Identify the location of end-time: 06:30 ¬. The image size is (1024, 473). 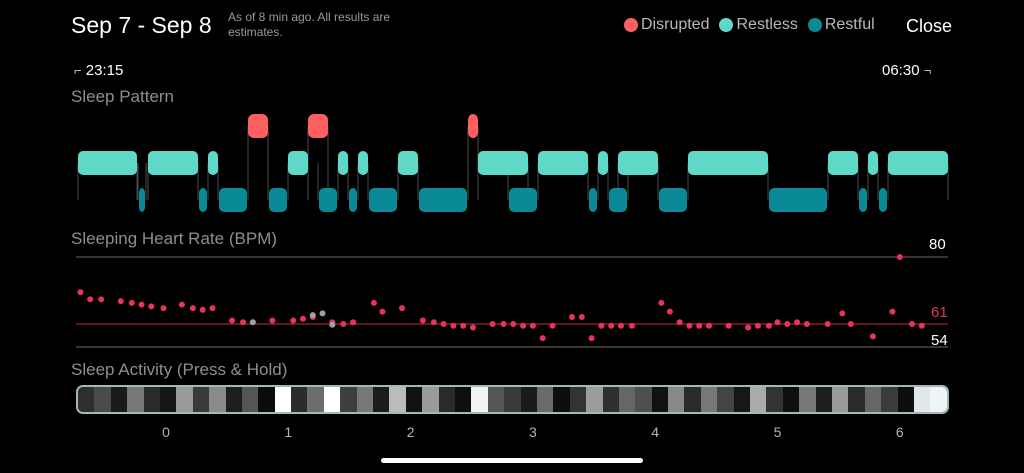
(906, 70).